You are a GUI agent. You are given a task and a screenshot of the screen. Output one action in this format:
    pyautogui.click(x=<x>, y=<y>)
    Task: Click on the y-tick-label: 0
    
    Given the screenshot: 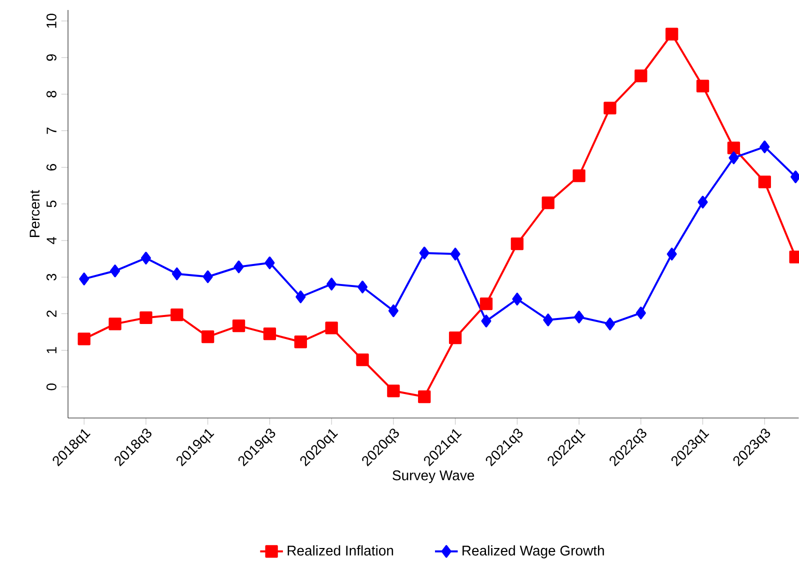 What is the action you would take?
    pyautogui.click(x=51, y=387)
    